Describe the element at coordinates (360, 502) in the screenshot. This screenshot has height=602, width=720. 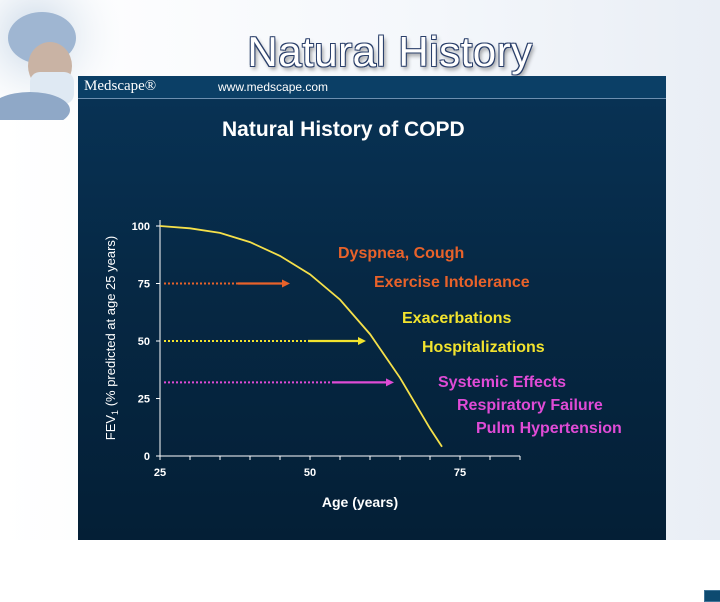
I see `x-axis-label: Age (years)` at that location.